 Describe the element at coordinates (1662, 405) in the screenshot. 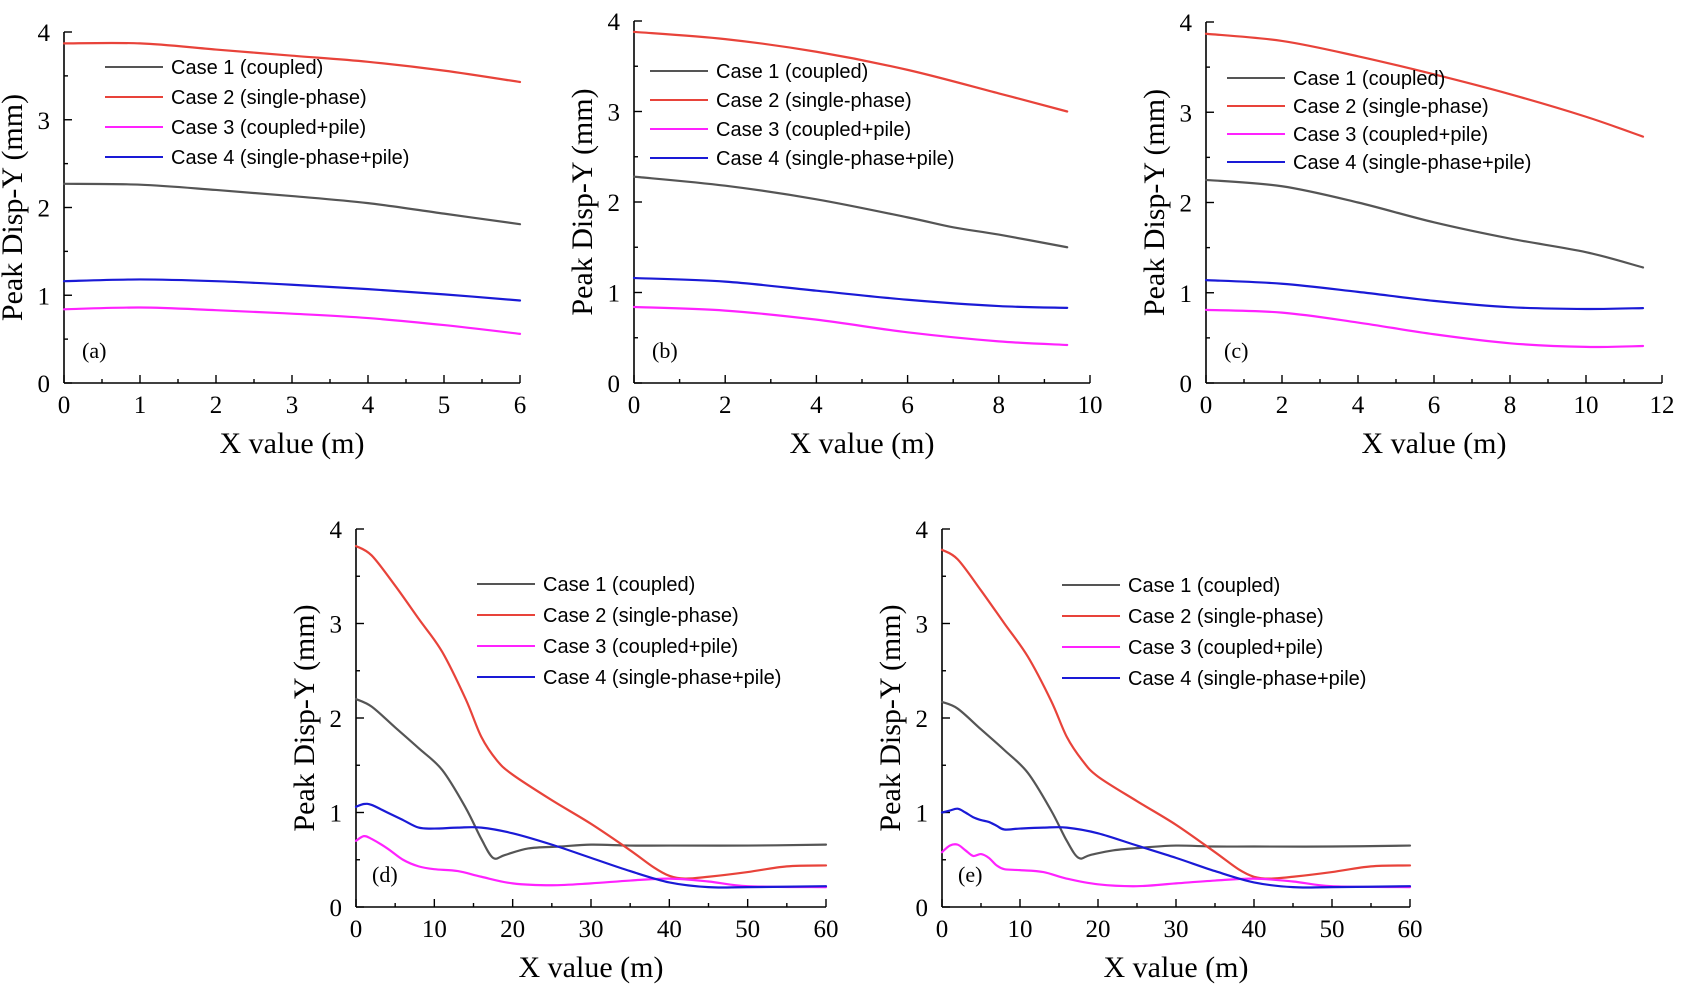

I see `x-tick-label: 12` at that location.